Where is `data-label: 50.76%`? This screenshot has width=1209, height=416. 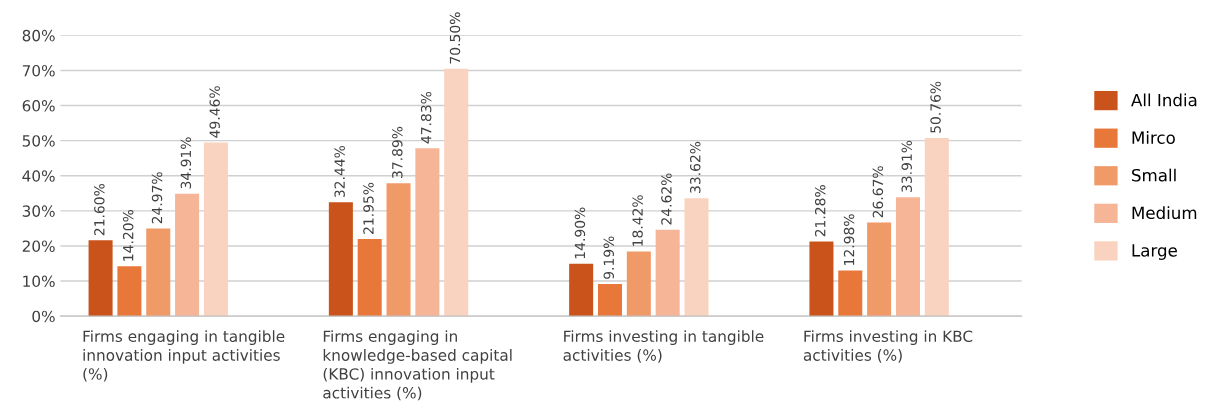
data-label: 50.76% is located at coordinates (935, 107).